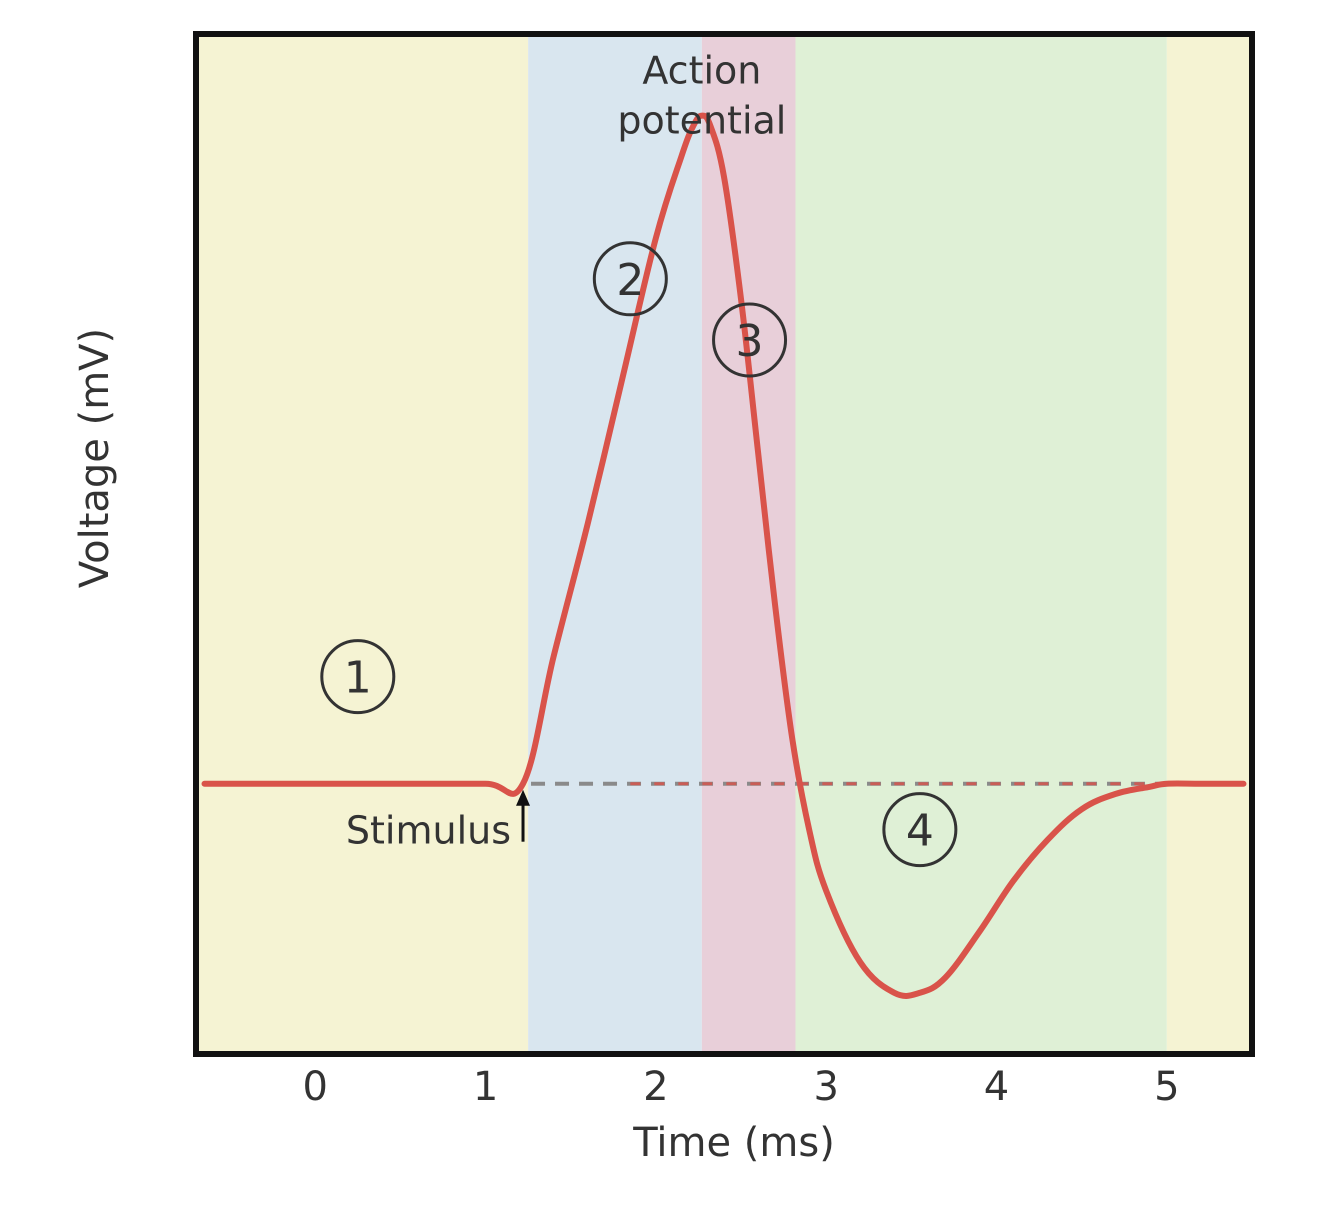  I want to click on phase-marker-label: 4, so click(920, 831).